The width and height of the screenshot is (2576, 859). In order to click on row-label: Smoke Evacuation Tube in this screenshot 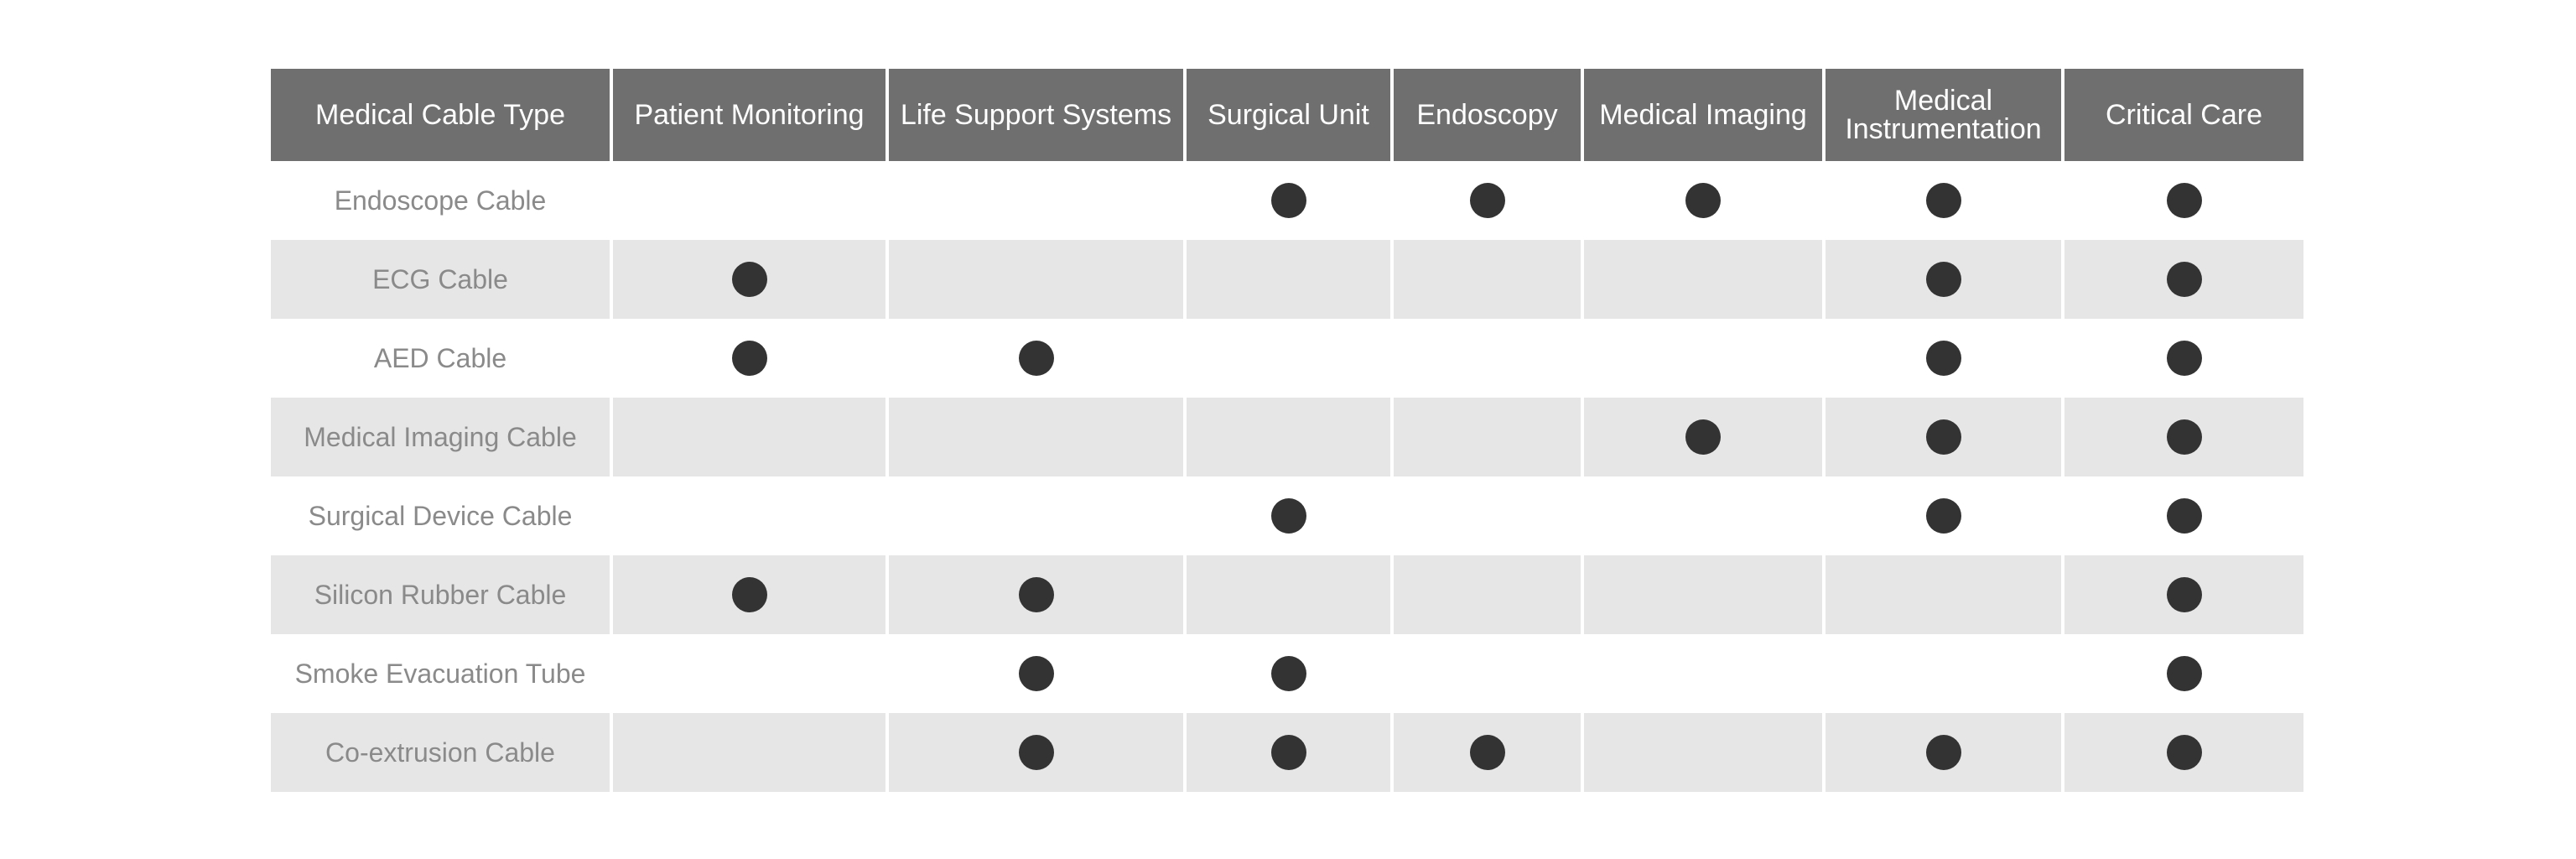, I will do `click(442, 673)`.